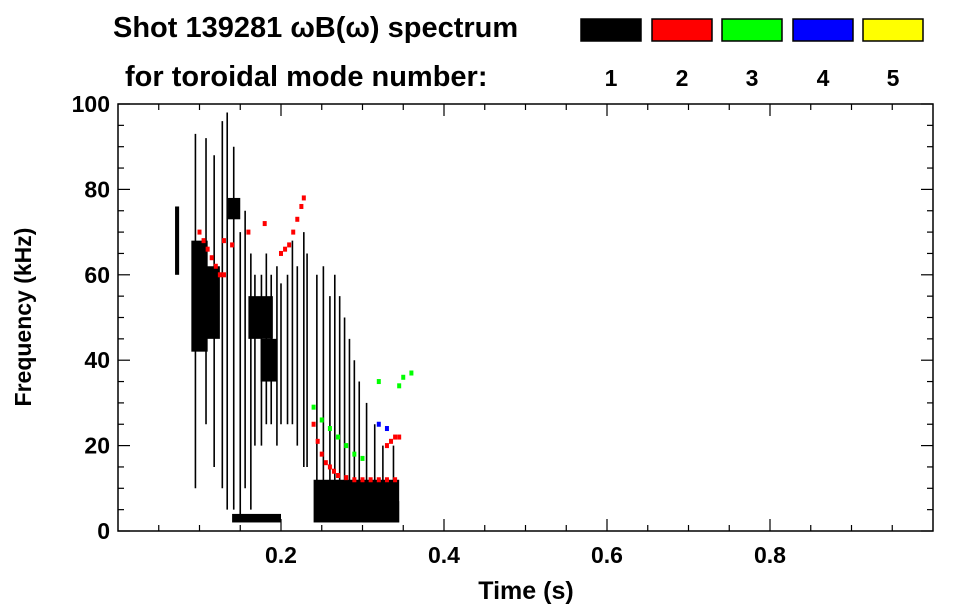  Describe the element at coordinates (103, 531) in the screenshot. I see `y-tick-label: 0` at that location.